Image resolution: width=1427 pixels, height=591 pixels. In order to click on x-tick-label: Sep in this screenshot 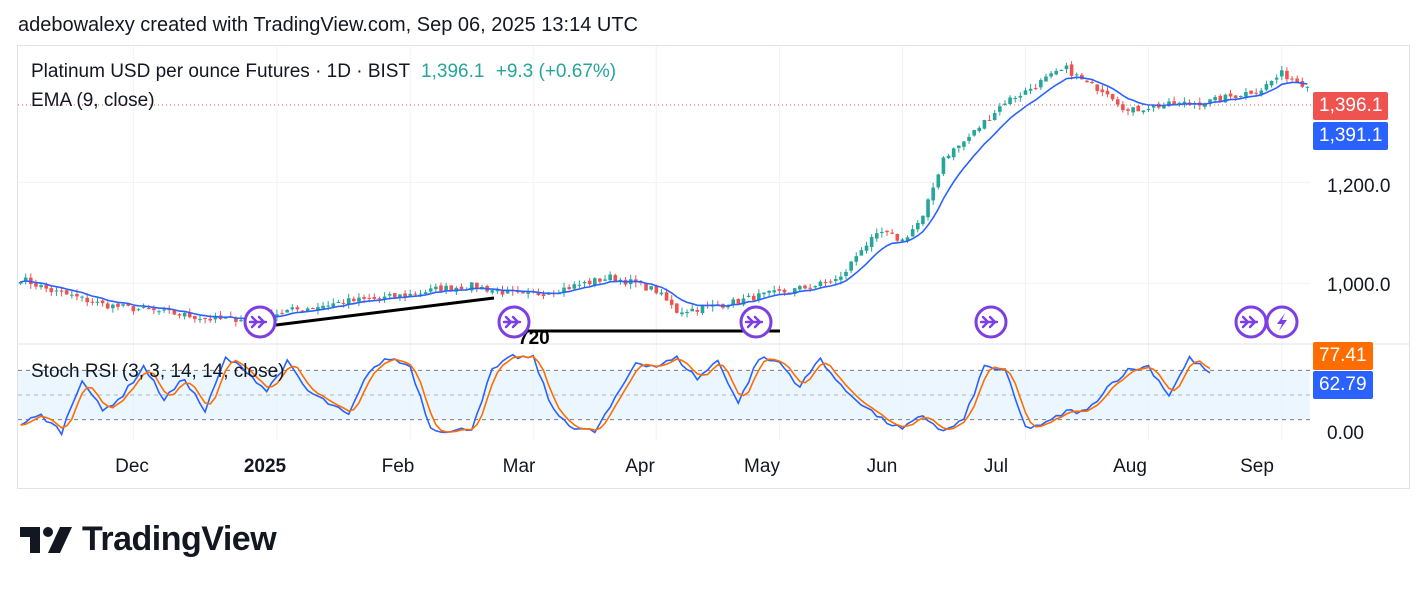, I will do `click(1257, 466)`.